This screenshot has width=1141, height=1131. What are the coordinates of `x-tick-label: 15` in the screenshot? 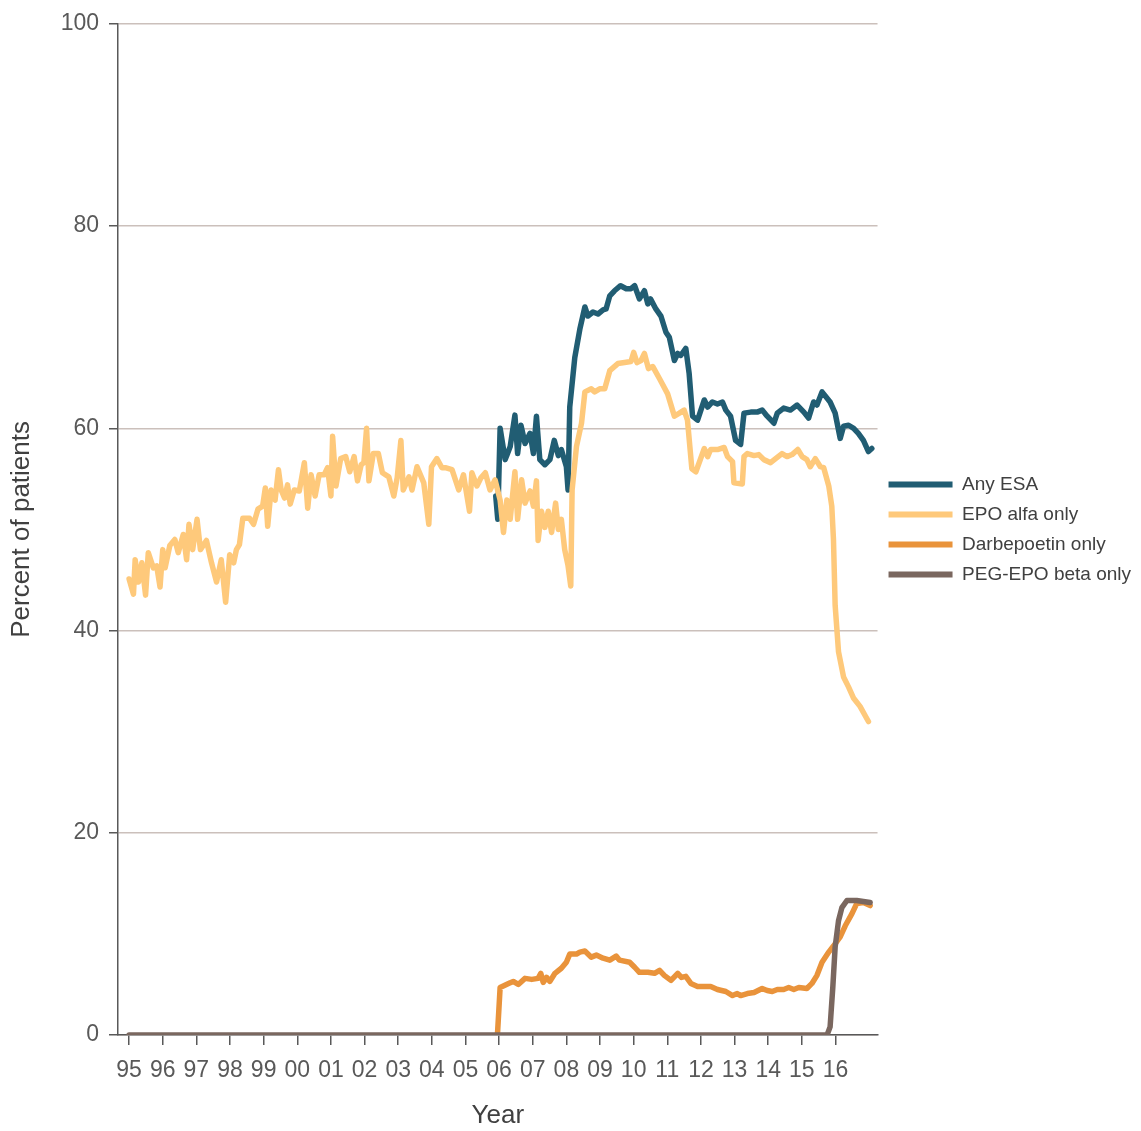 It's located at (802, 1069).